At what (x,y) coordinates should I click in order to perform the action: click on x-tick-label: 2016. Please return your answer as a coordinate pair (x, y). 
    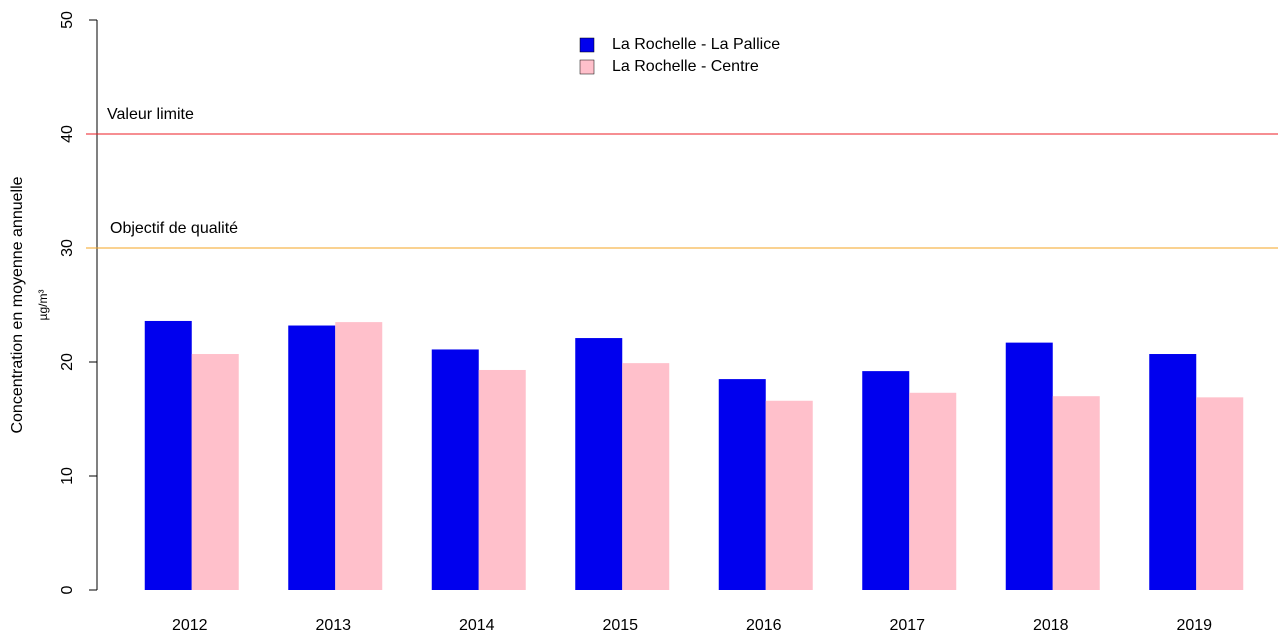
    Looking at the image, I should click on (764, 625).